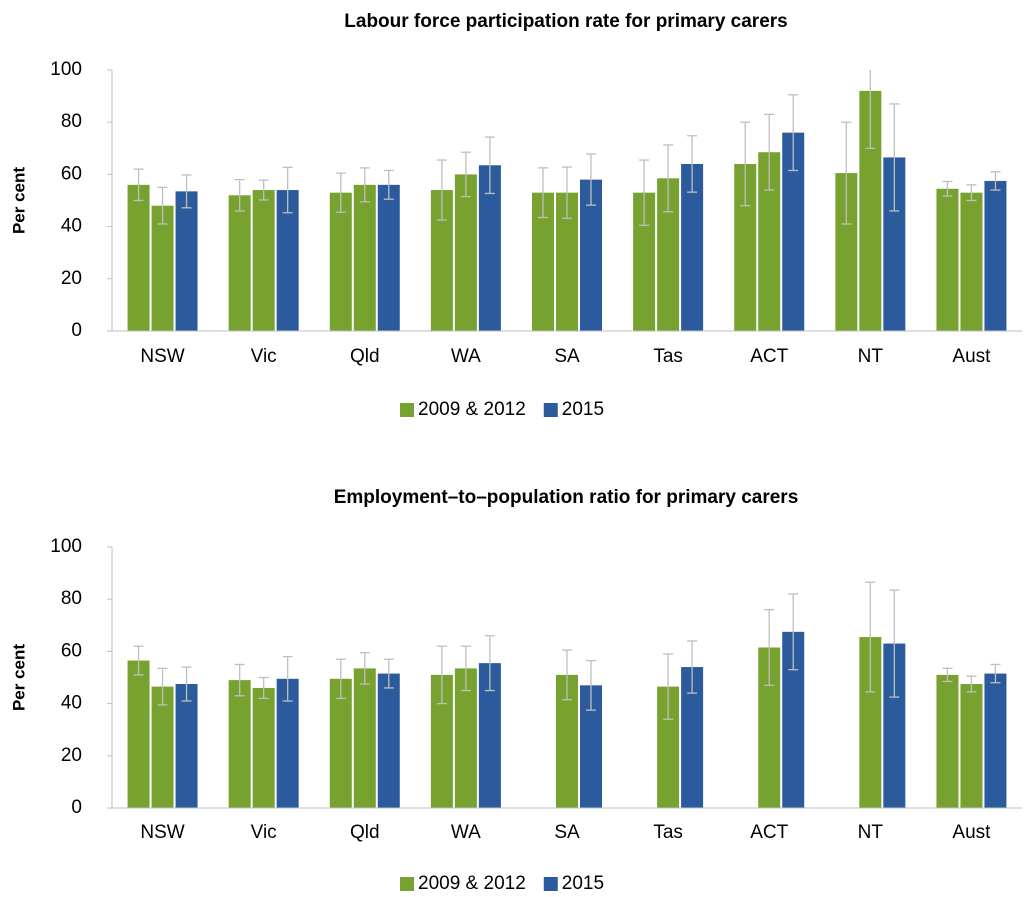 This screenshot has width=1028, height=897. What do you see at coordinates (66, 69) in the screenshot?
I see `y-tick-label: 100` at bounding box center [66, 69].